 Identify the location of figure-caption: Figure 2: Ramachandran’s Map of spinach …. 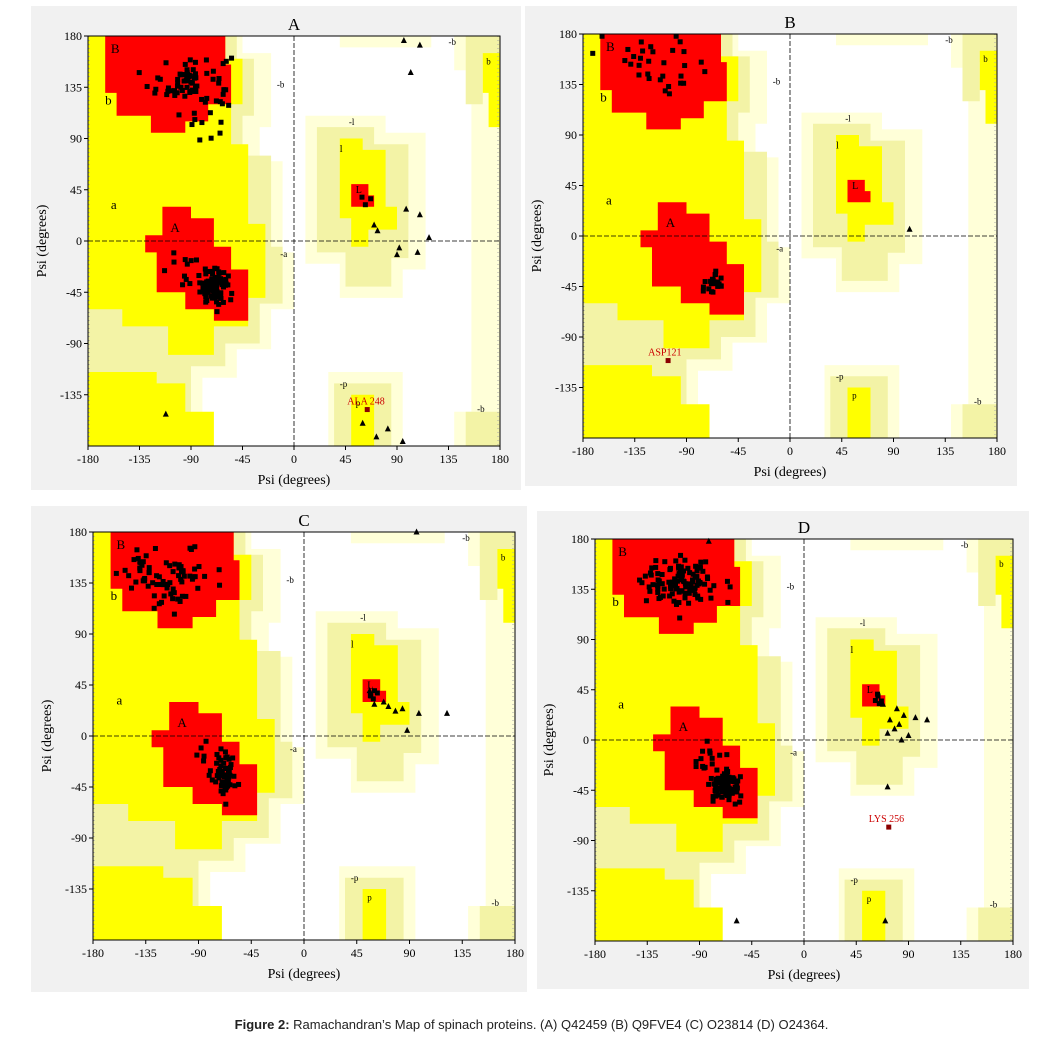
(531, 1024).